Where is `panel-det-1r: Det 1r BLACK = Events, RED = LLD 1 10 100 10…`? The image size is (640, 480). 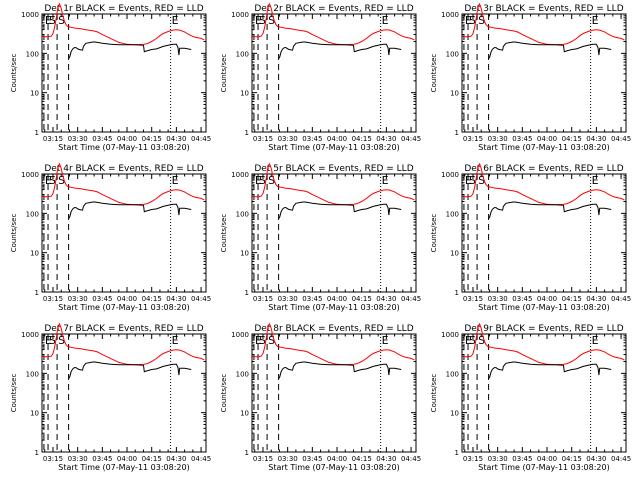
panel-det-1r: Det 1r BLACK = Events, RED = LLD 1 10 100 10… is located at coordinates (110, 77).